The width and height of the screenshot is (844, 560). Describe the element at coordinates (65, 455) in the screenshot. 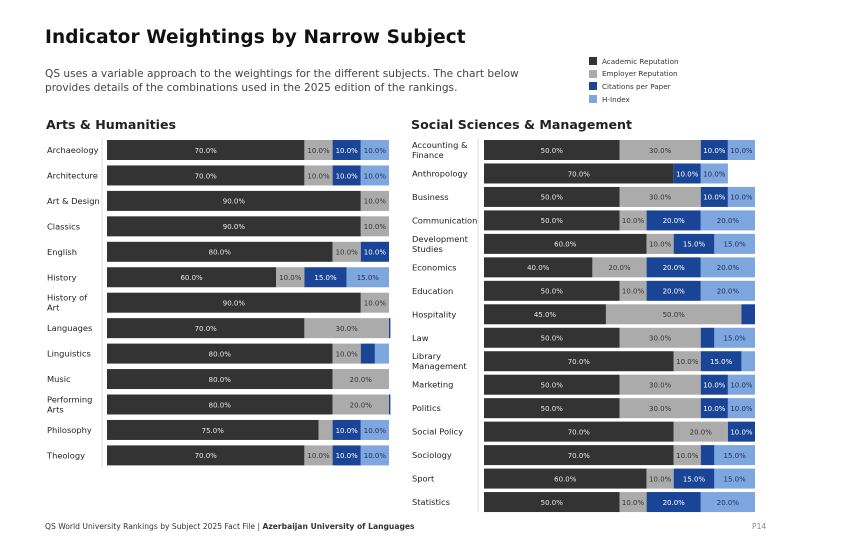

I see `category-label: Theology` at that location.